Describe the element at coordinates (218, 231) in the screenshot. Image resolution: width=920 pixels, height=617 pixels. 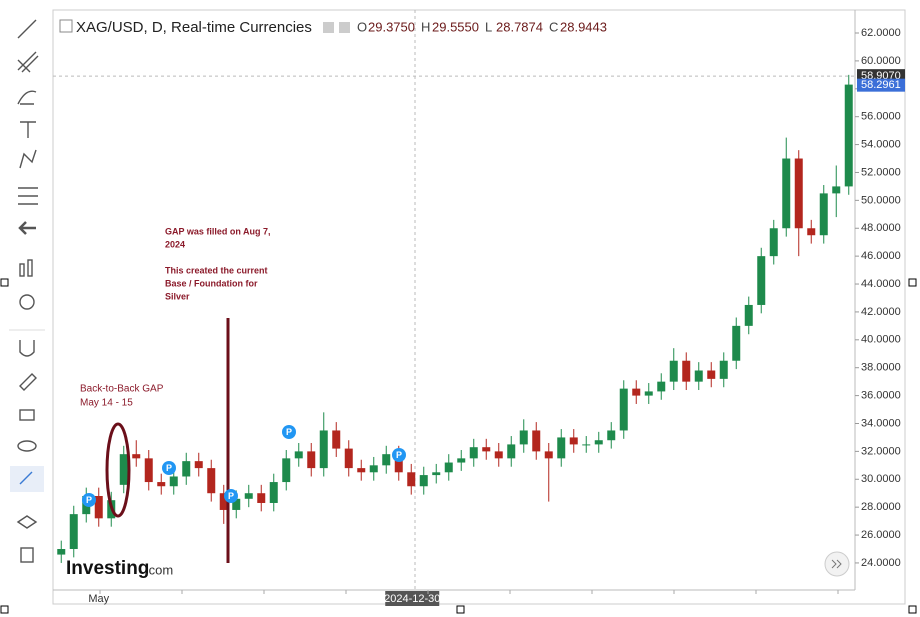
I see `fill-note: GAP was filled on Aug 7,` at that location.